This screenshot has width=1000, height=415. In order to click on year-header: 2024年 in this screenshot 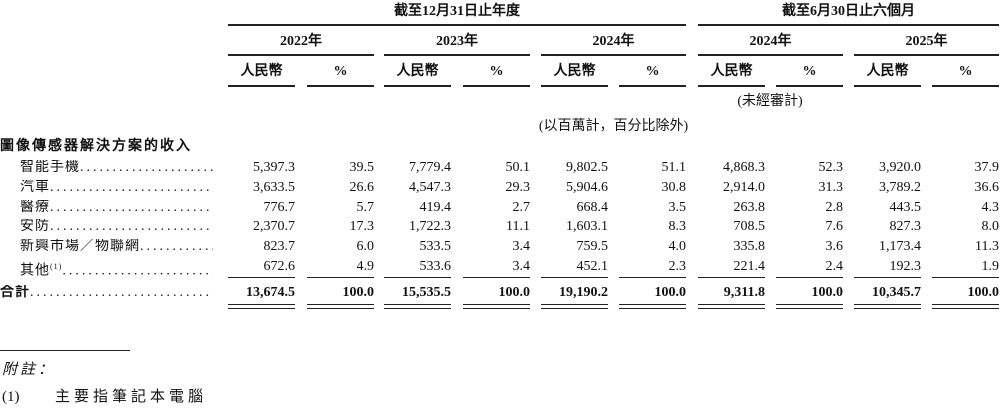, I will do `click(770, 41)`.